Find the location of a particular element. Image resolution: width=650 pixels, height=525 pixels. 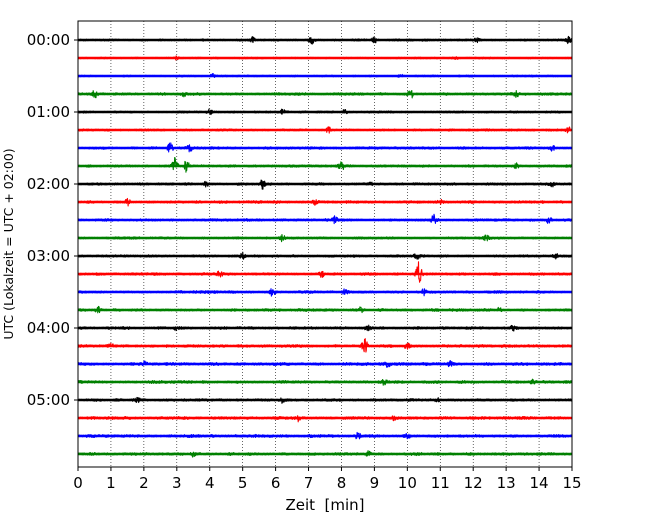

x-tick-label: 9 is located at coordinates (375, 483).